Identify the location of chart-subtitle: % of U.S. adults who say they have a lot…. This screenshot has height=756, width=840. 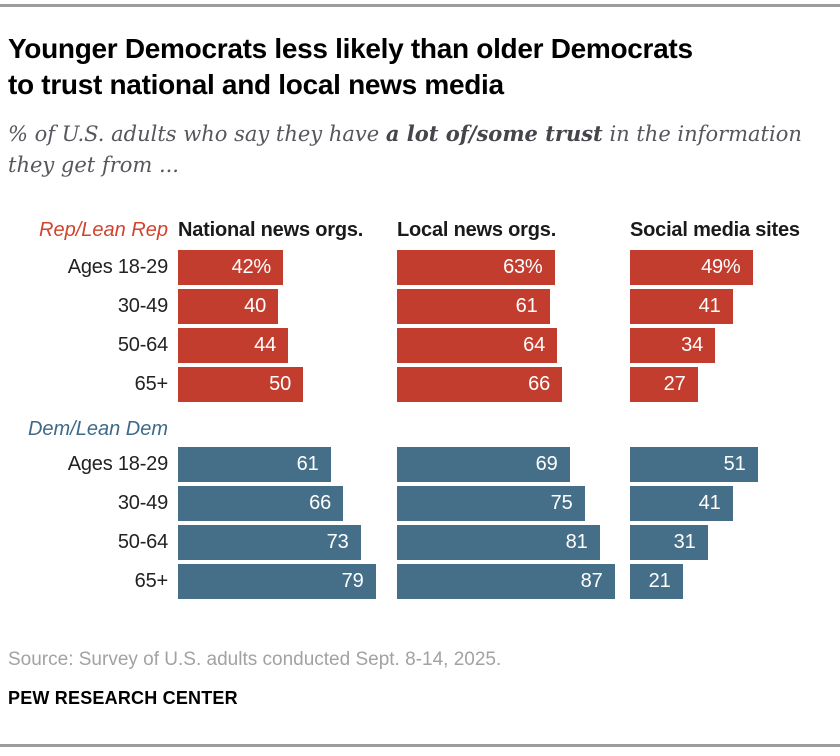
(415, 149).